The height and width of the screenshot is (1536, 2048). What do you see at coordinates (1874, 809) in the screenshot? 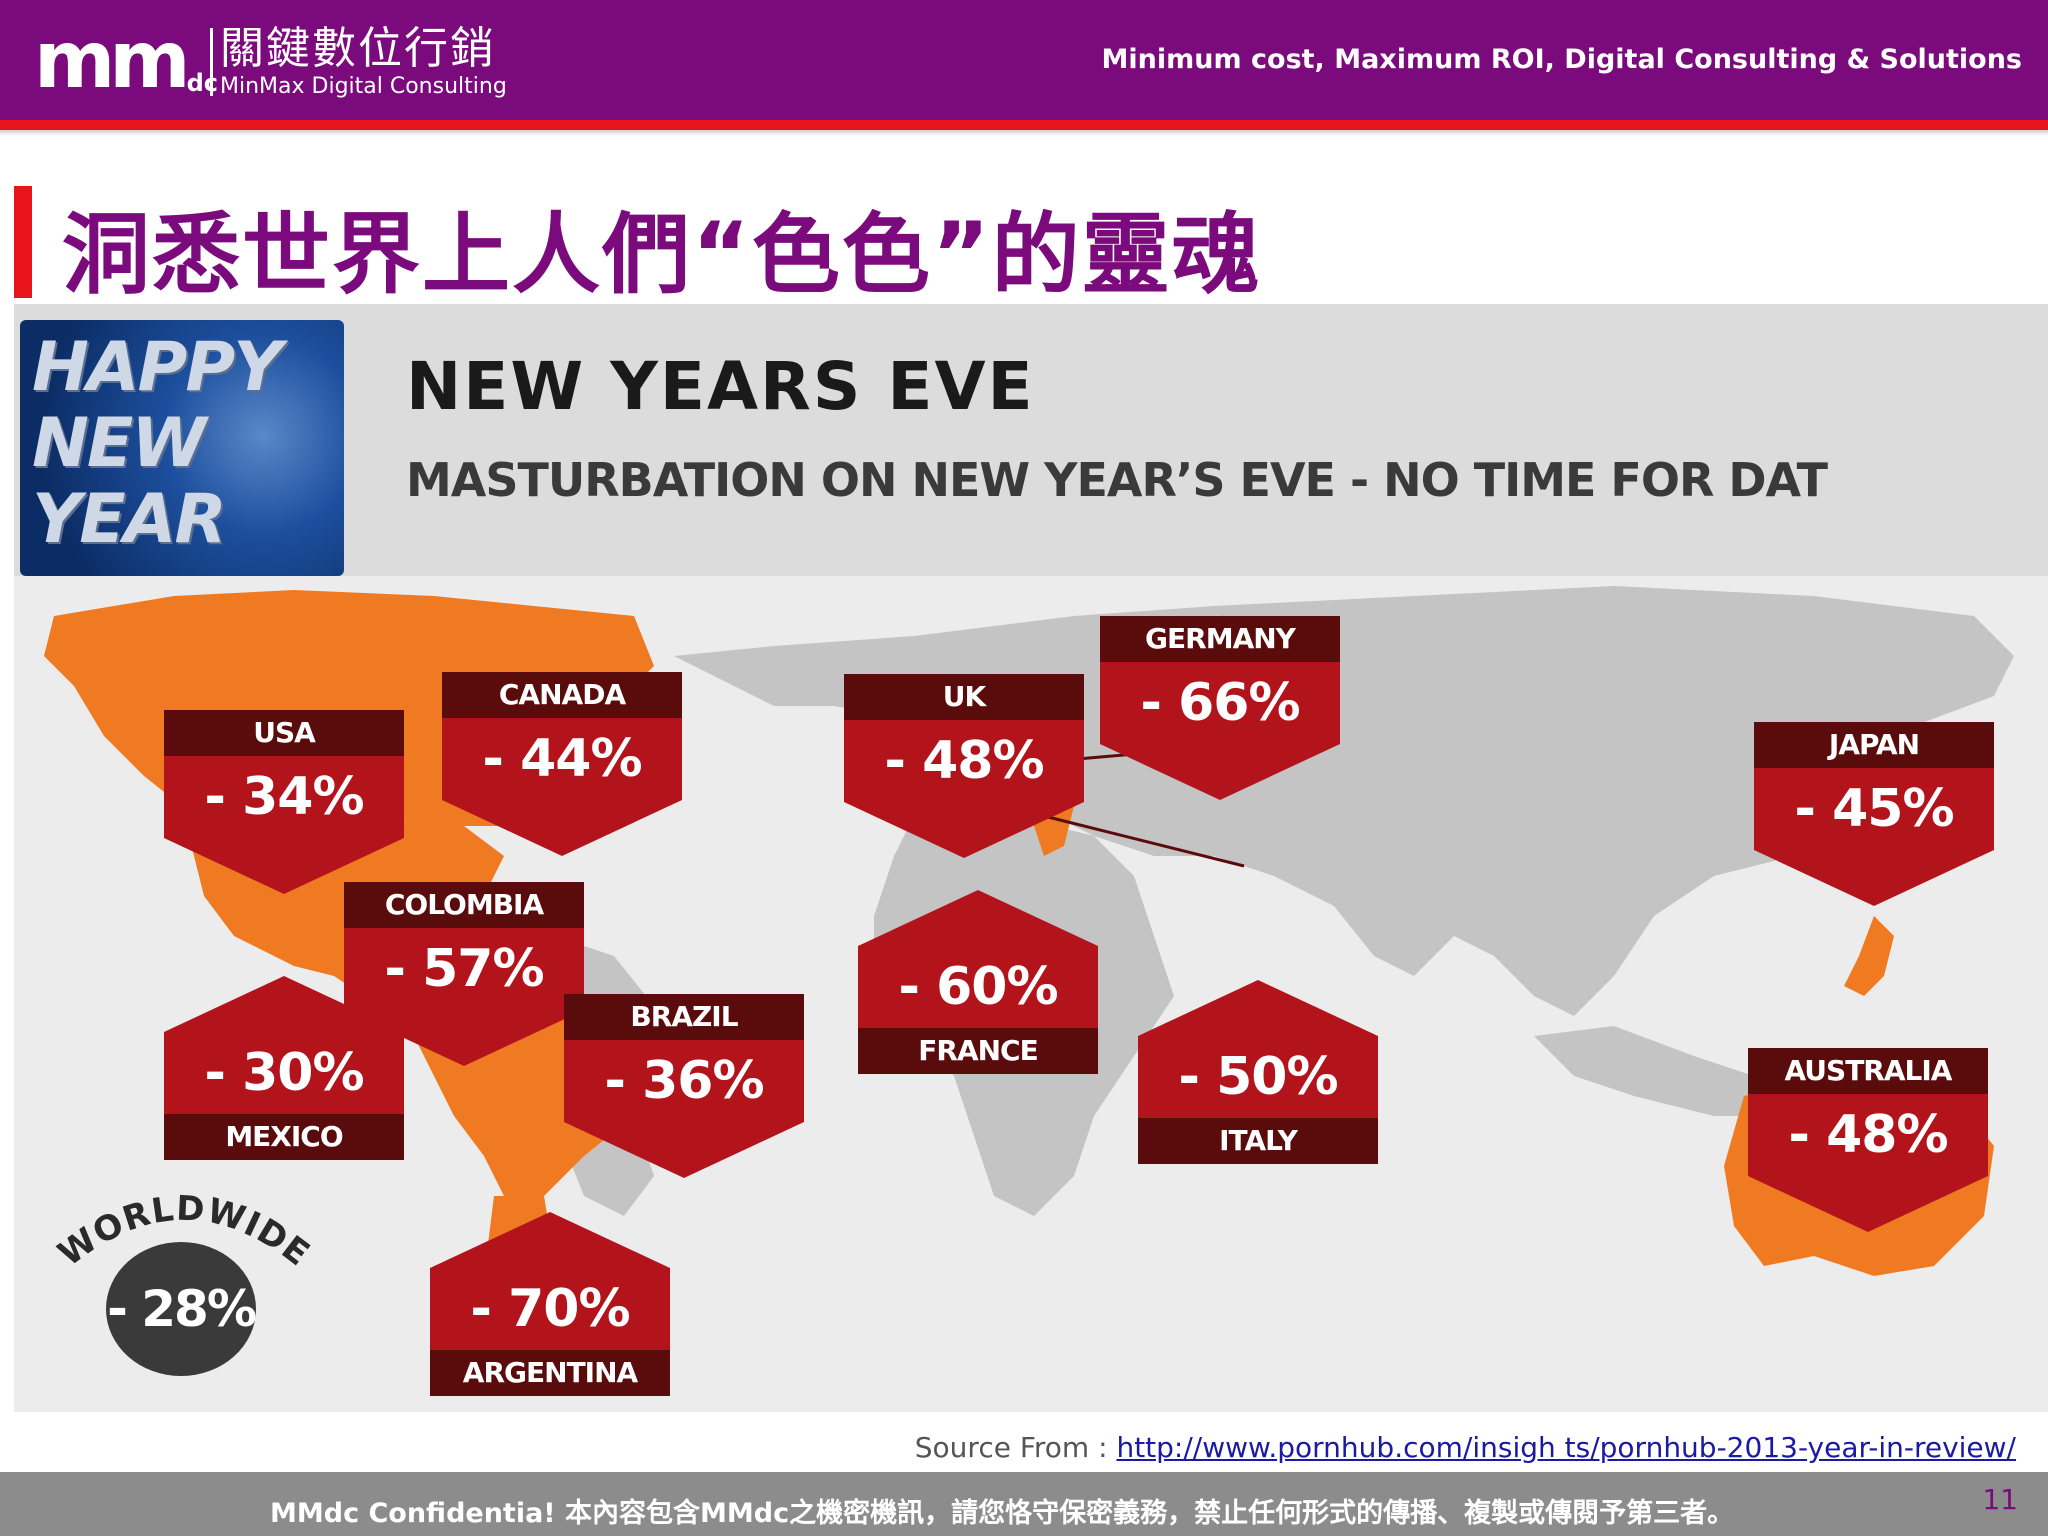
I see `country-value: - 45%` at bounding box center [1874, 809].